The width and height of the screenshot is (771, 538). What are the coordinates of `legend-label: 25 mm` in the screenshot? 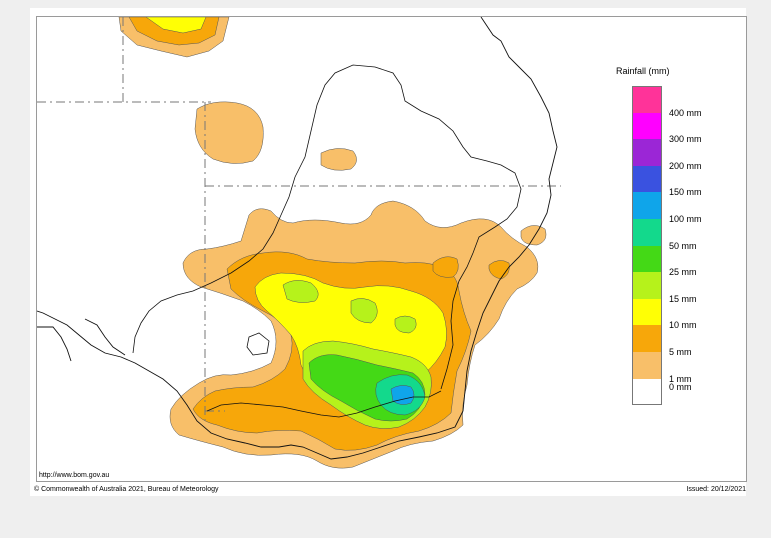 It's located at (683, 272).